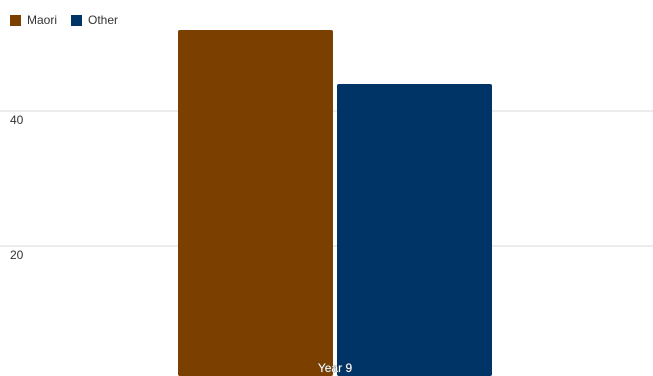 The image size is (653, 376). I want to click on legend-item-maori: Maori, so click(33, 20).